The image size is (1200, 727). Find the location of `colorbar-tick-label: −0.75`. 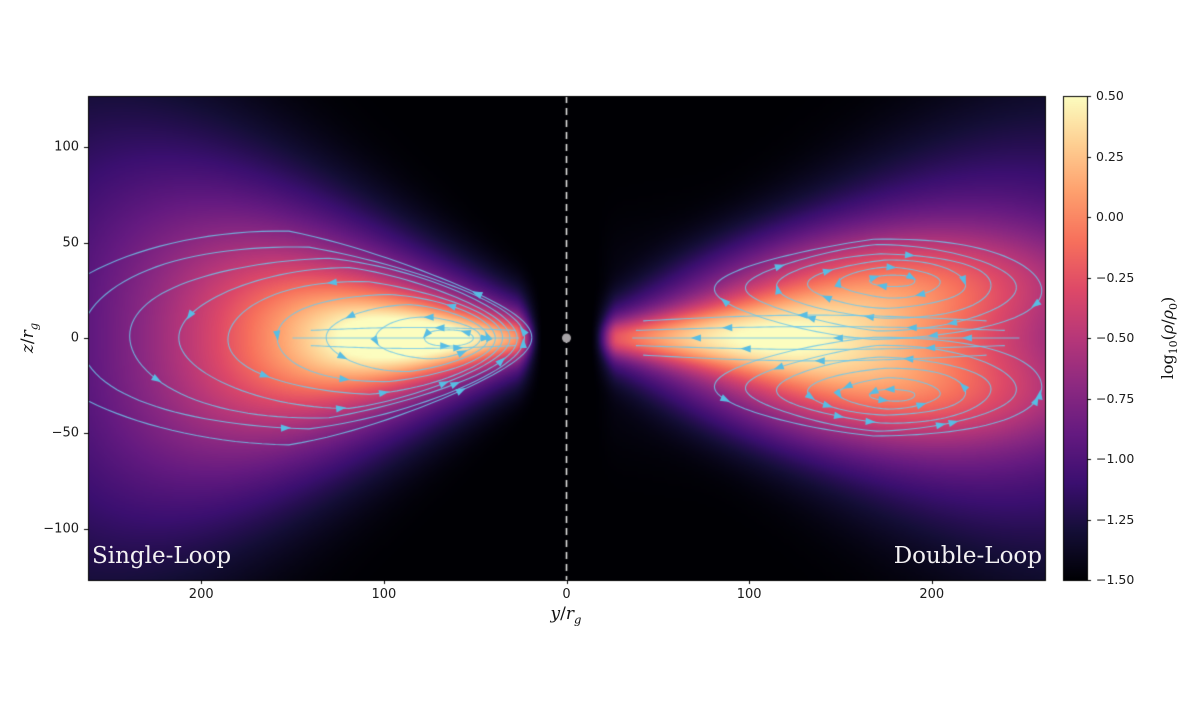

colorbar-tick-label: −0.75 is located at coordinates (1115, 398).